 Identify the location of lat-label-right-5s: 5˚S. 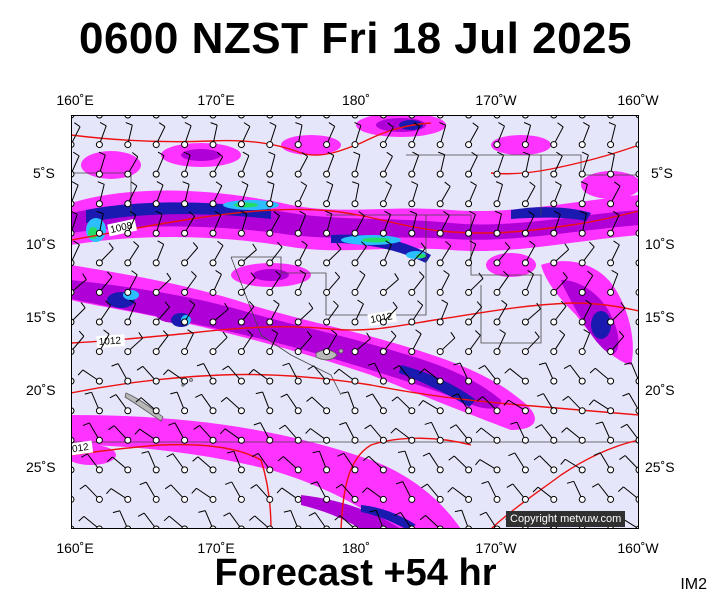
(662, 173).